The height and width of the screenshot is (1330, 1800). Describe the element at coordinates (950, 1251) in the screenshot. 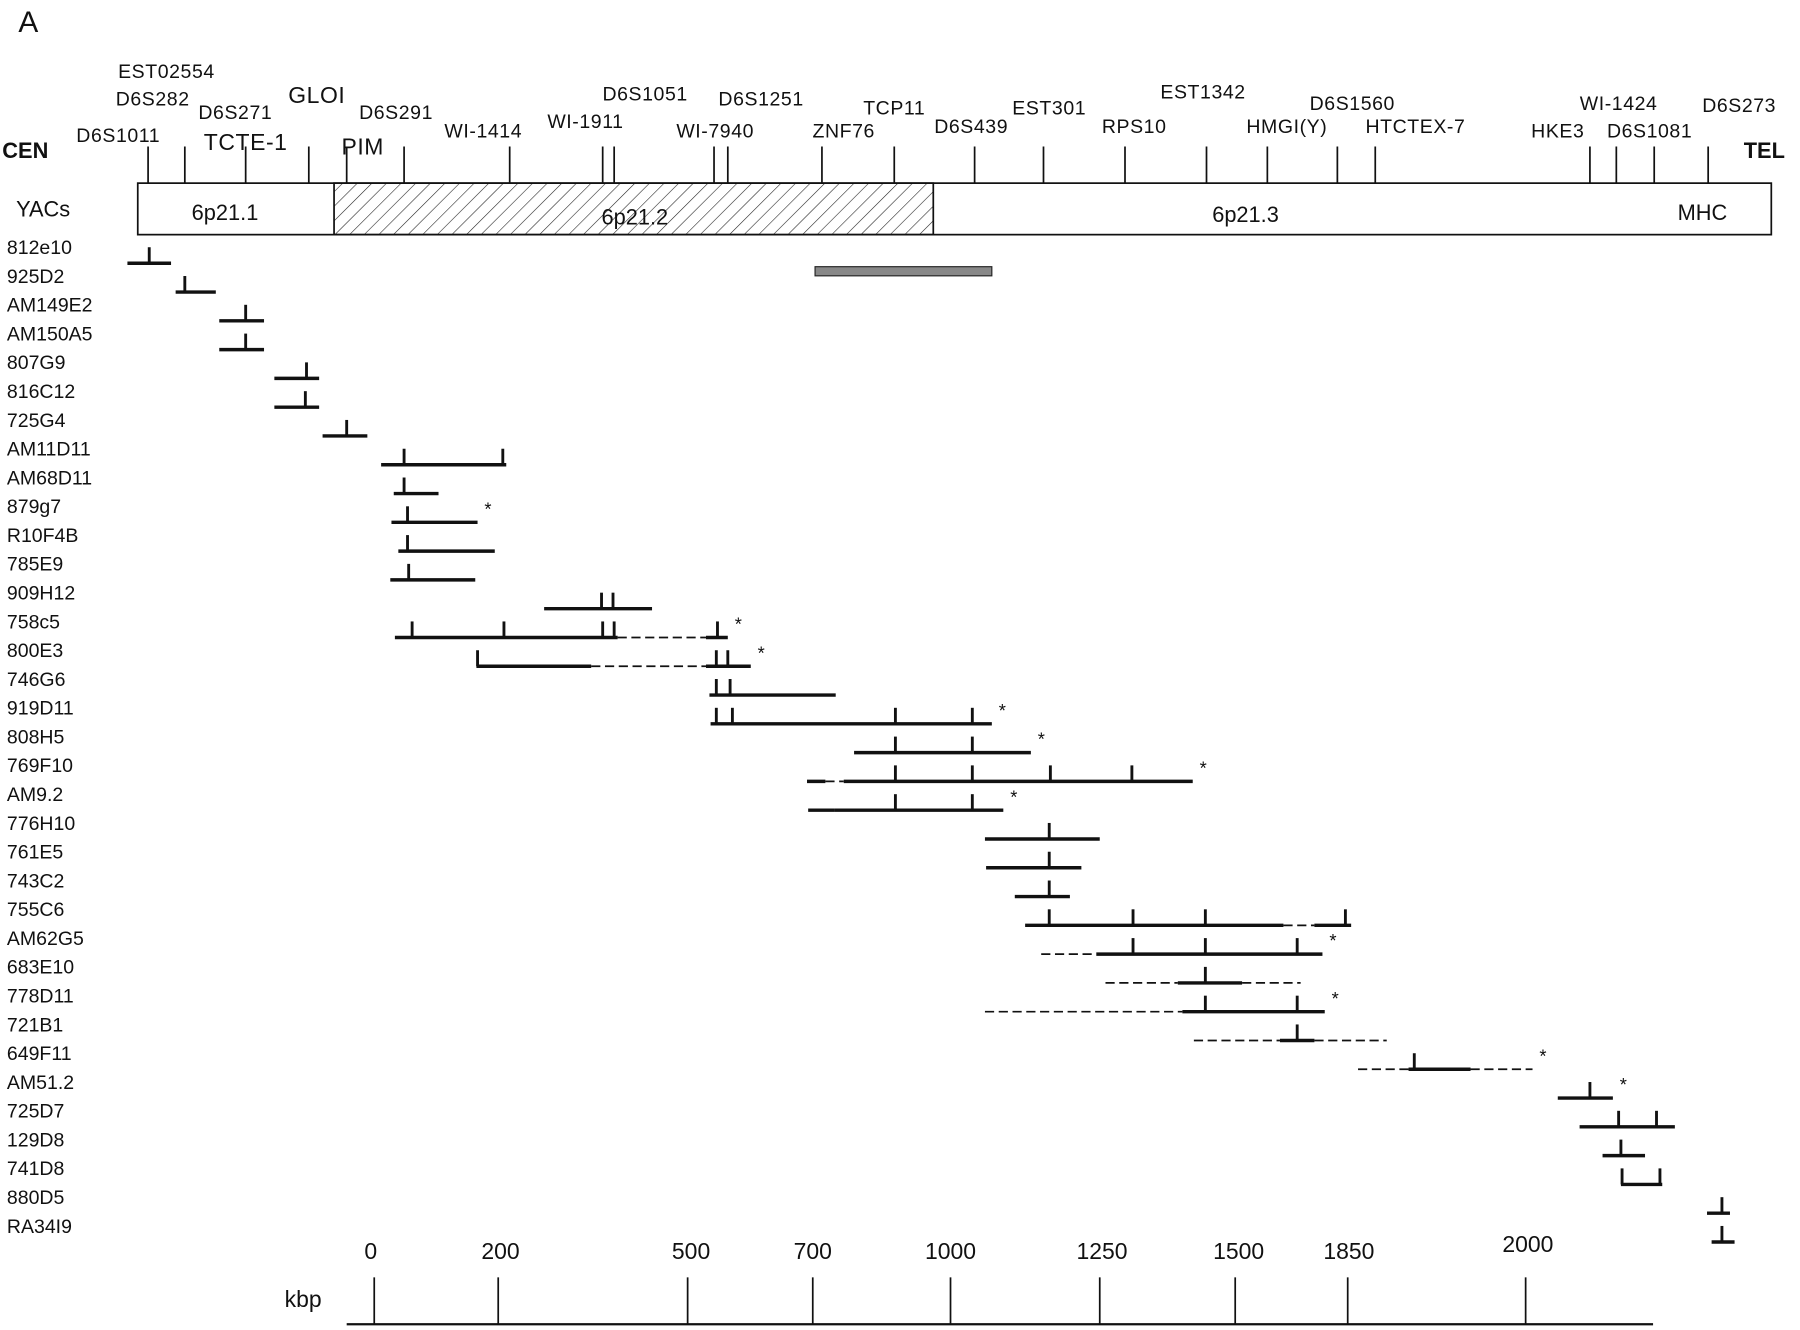

I see `scale-label: 1000` at that location.